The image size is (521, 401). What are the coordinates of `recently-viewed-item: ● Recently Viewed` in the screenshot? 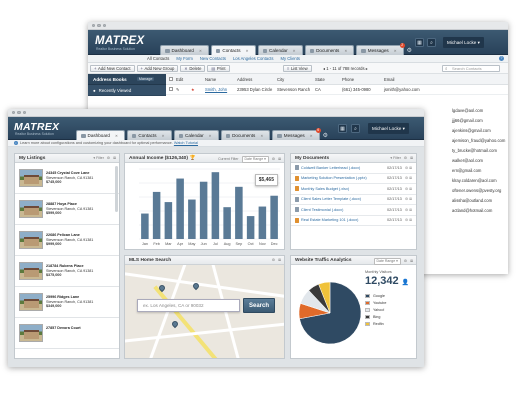 It's located at (127, 90).